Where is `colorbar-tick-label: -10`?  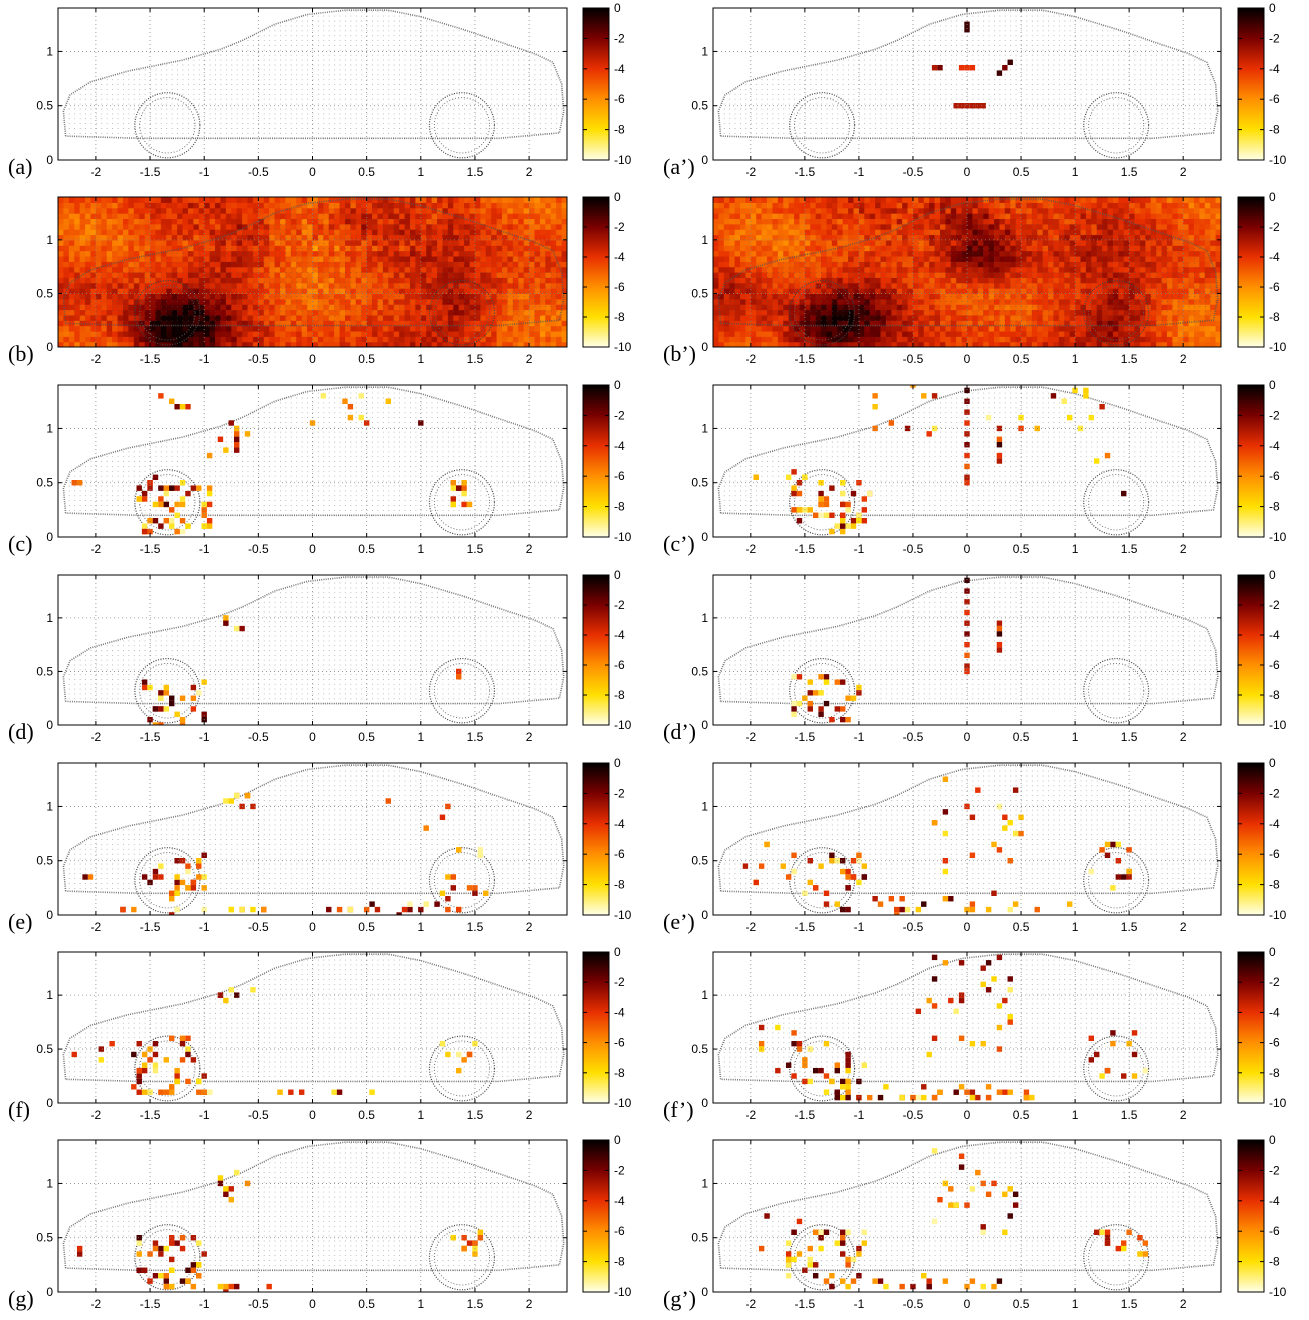
colorbar-tick-label: -10 is located at coordinates (1278, 160).